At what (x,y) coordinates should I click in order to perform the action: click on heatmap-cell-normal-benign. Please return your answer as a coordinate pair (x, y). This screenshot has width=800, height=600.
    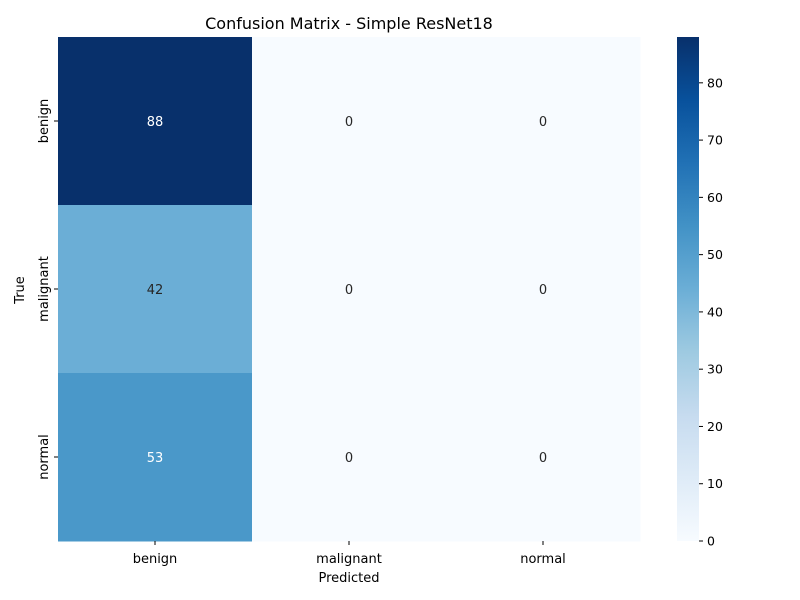
    Looking at the image, I should click on (155, 457).